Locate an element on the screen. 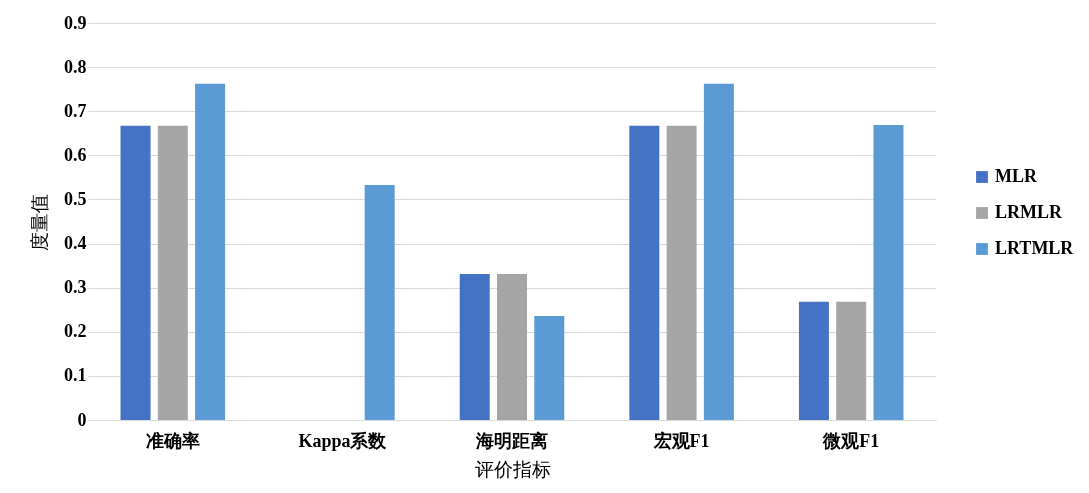  y-tick-label: 0.3 is located at coordinates (75, 287).